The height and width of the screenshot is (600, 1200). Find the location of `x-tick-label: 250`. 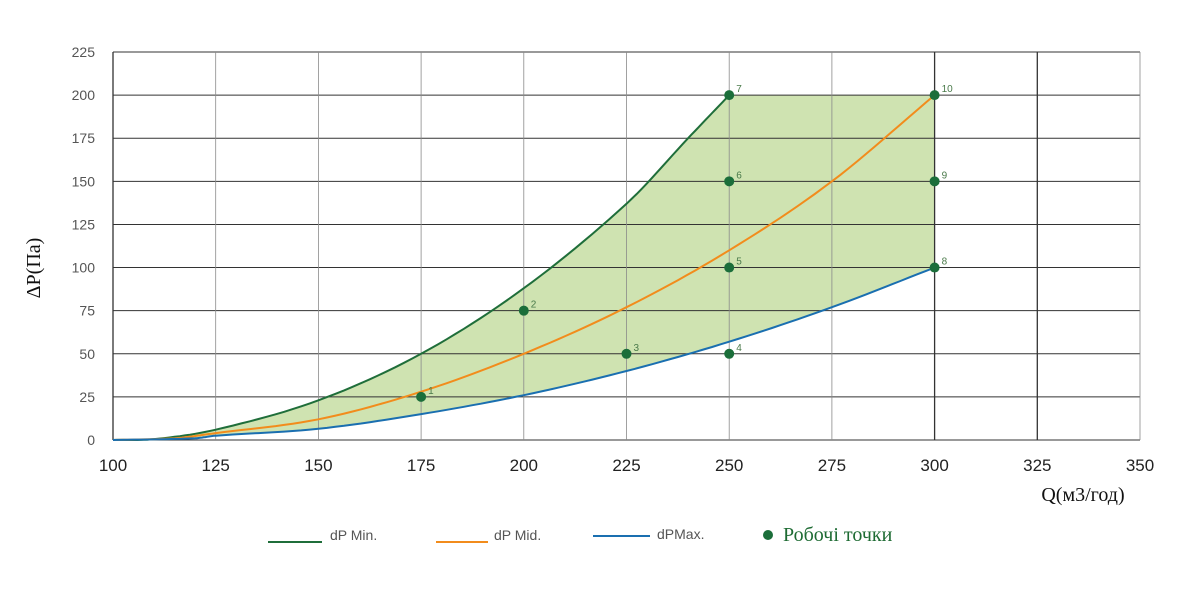

x-tick-label: 250 is located at coordinates (729, 465).